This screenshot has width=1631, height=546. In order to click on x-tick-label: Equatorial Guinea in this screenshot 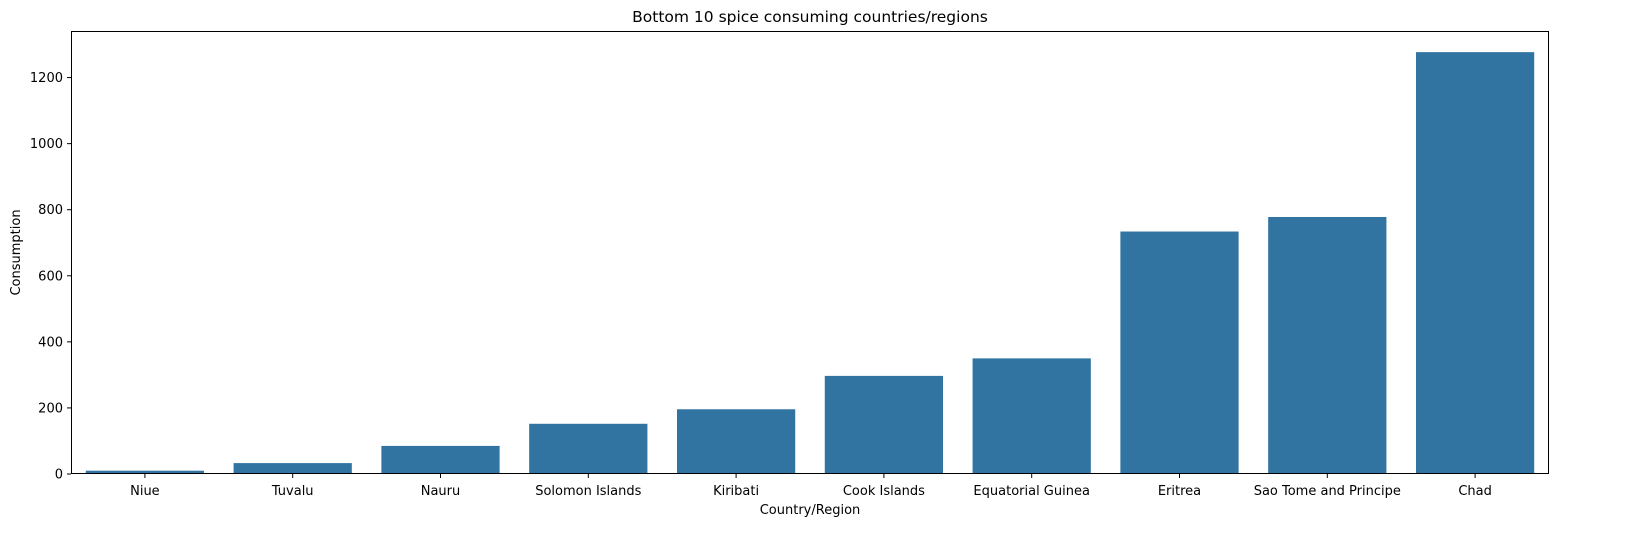, I will do `click(1031, 491)`.